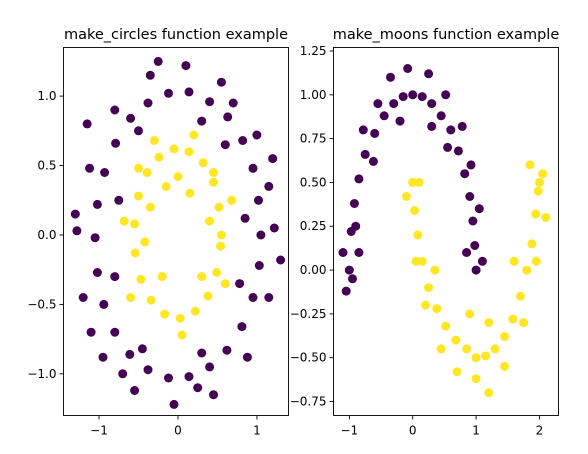 The height and width of the screenshot is (454, 588). Describe the element at coordinates (46, 235) in the screenshot. I see `circles-y-tick-label: 0.0` at that location.